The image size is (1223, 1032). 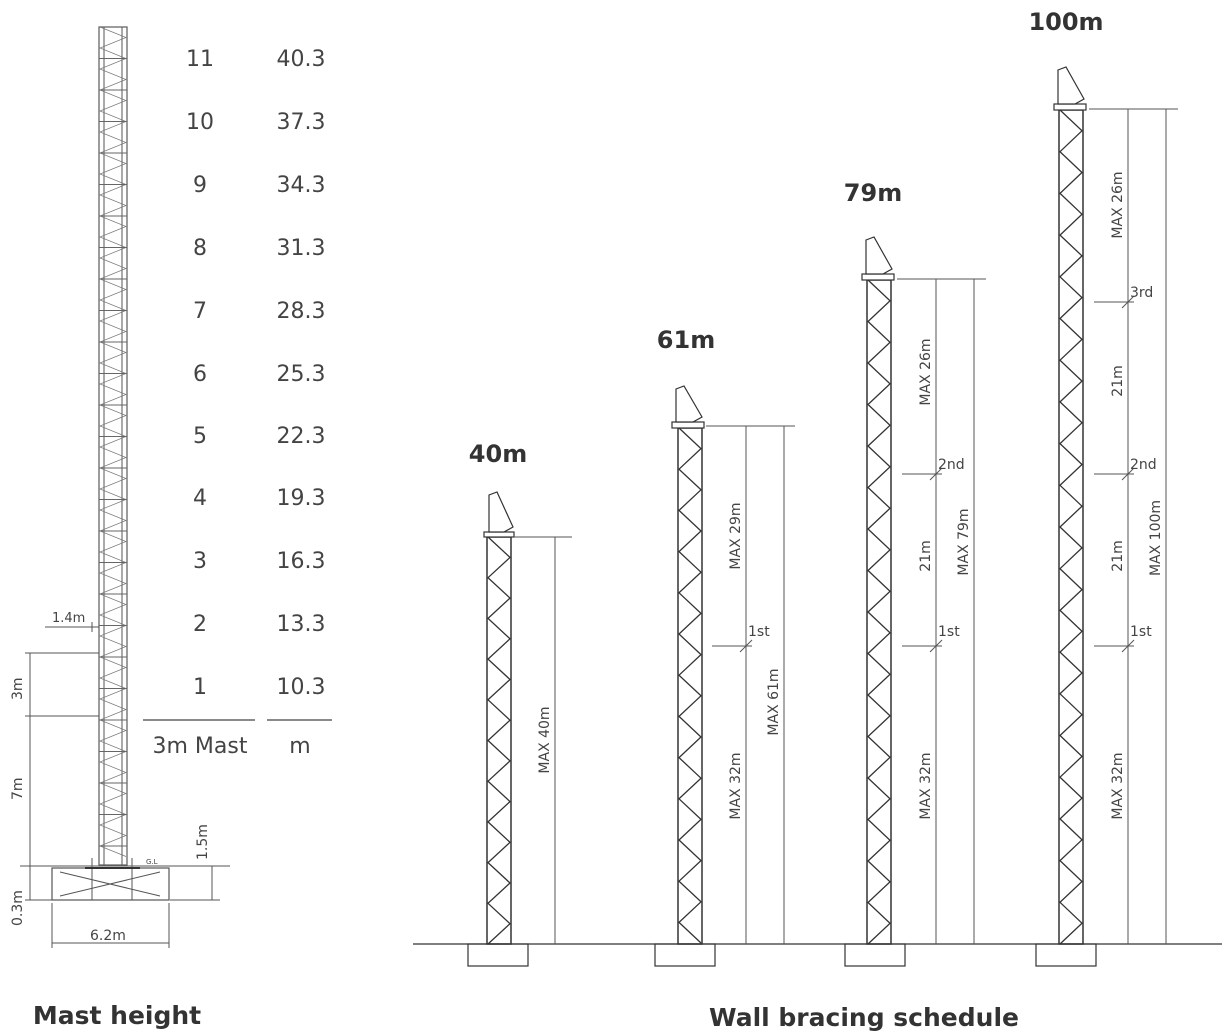 What do you see at coordinates (113, 441) in the screenshot?
I see `mast-lattice-zigzag` at bounding box center [113, 441].